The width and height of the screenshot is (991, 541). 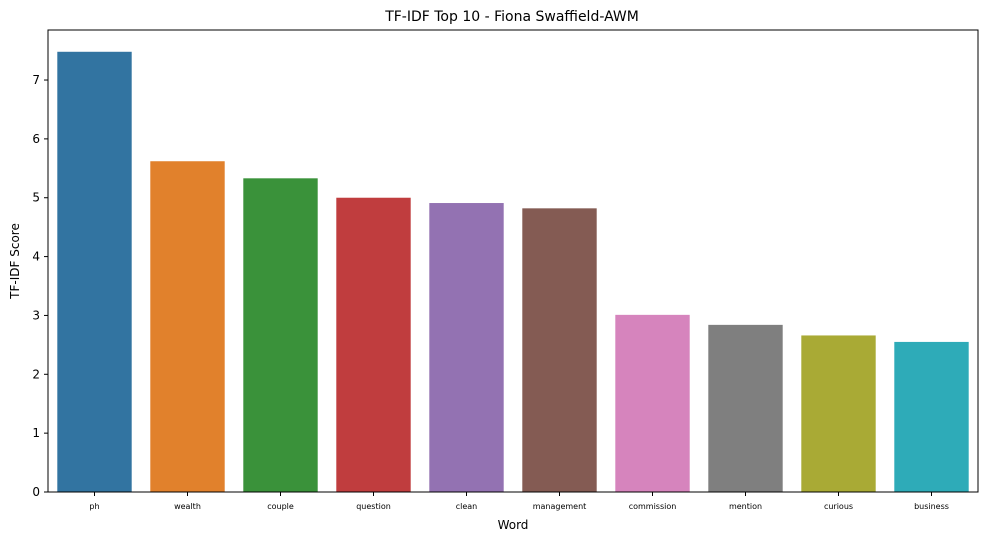 I want to click on bar-mention, so click(x=745, y=408).